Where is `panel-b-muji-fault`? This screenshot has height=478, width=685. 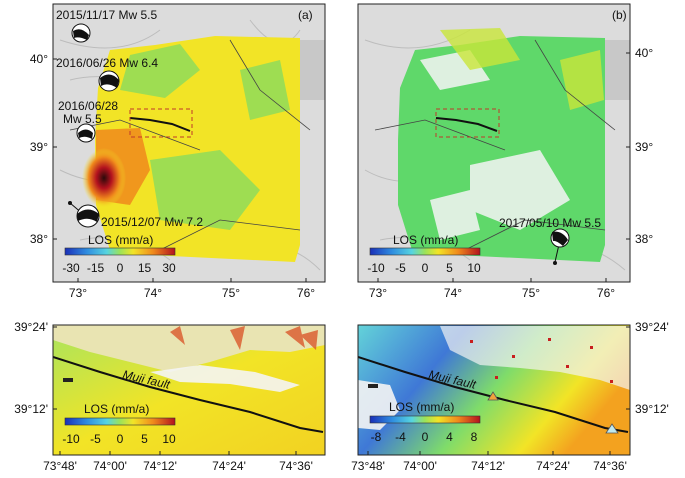 panel-b-muji-fault is located at coordinates (466, 124).